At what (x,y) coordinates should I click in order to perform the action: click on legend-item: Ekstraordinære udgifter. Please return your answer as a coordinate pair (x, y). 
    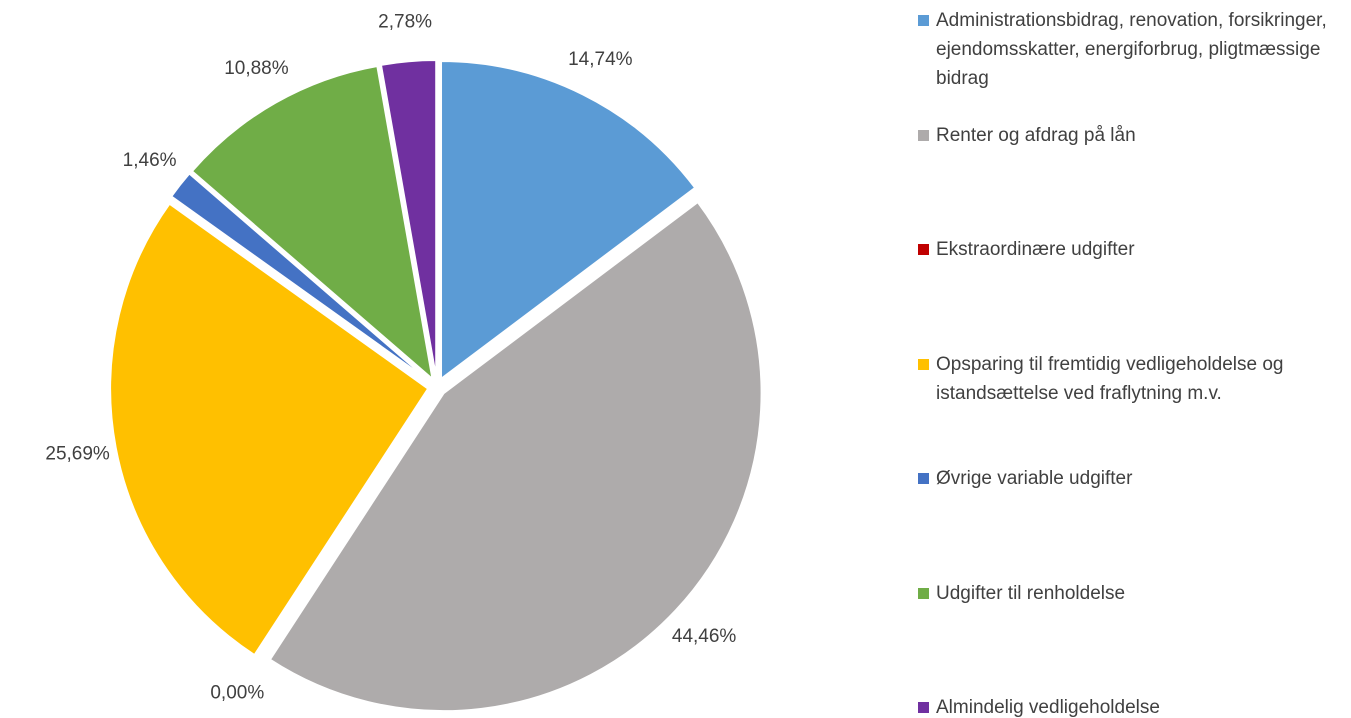
    Looking at the image, I should click on (1128, 249).